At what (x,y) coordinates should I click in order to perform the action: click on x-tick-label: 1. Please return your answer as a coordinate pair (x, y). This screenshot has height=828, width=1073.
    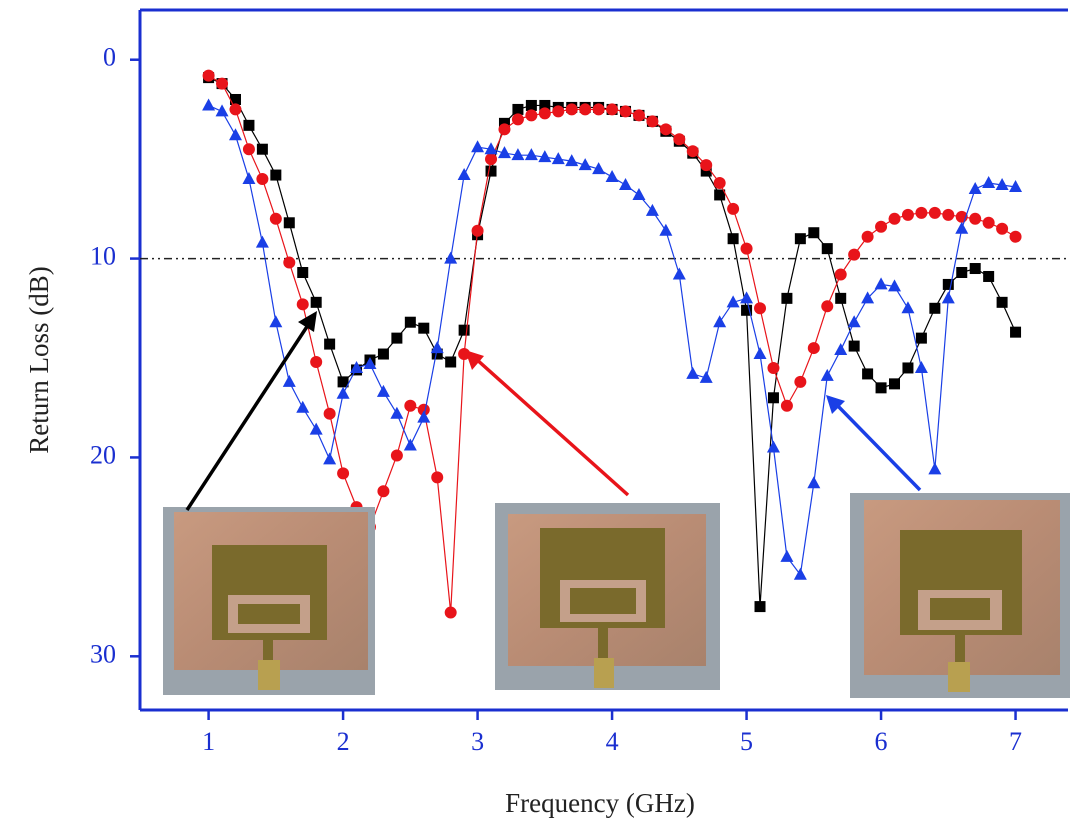
    Looking at the image, I should click on (208, 741).